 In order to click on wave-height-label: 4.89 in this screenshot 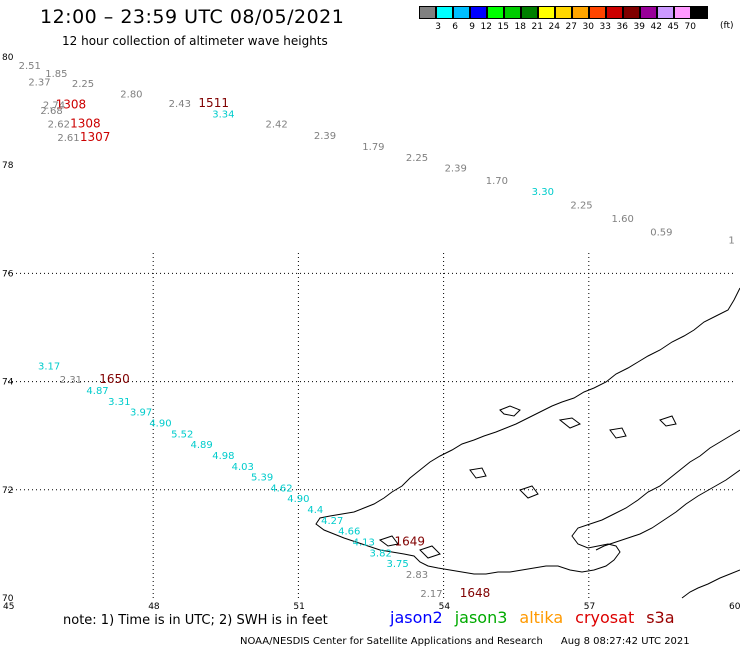, I will do `click(201, 445)`.